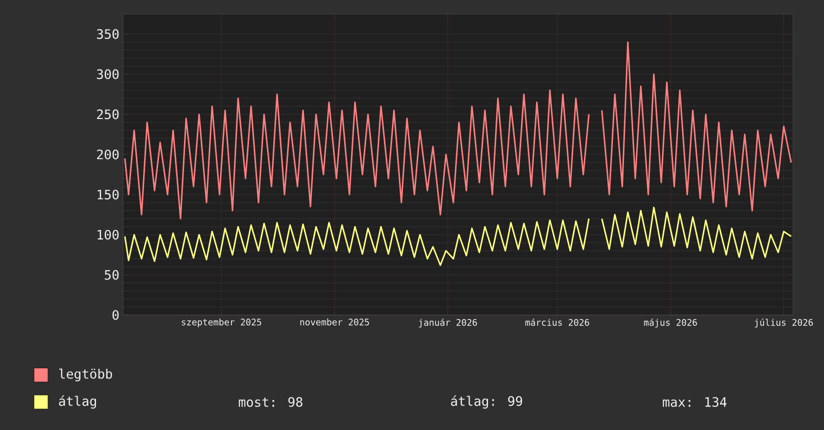 The width and height of the screenshot is (824, 430). I want to click on legend-label: átlag, so click(77, 402).